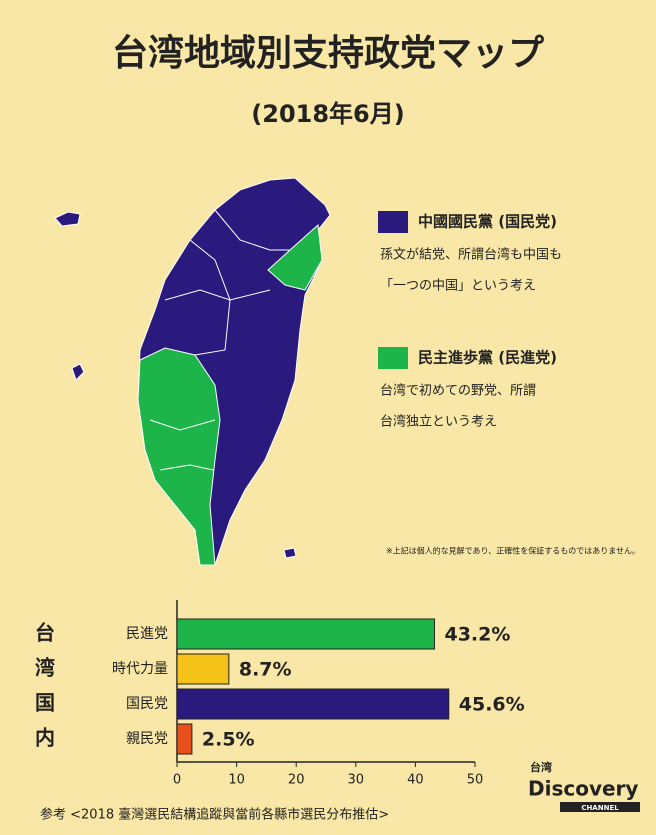  I want to click on side-label: 内, so click(45, 738).